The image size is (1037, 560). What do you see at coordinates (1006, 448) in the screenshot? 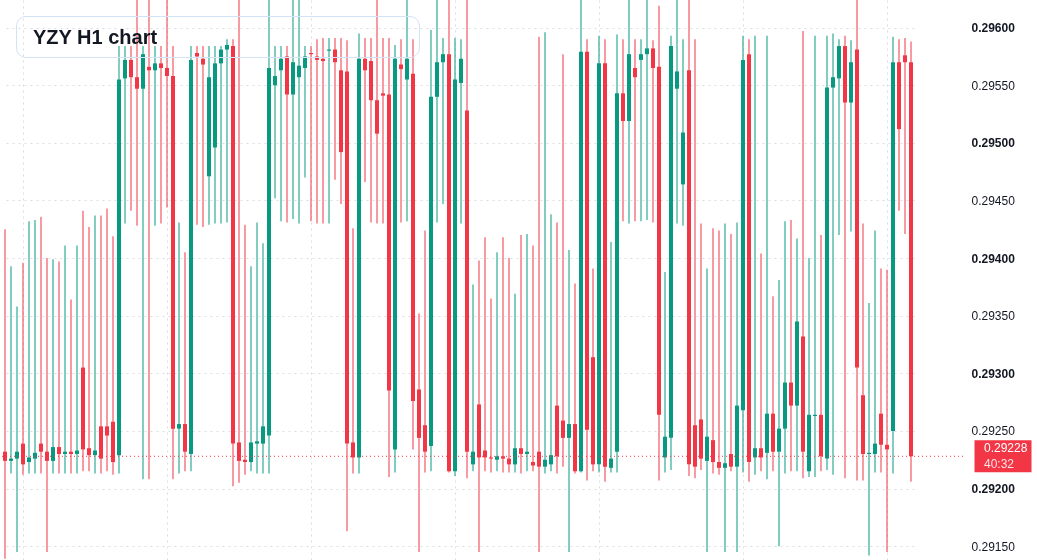
I see `ref-line-label: 0.29228` at bounding box center [1006, 448].